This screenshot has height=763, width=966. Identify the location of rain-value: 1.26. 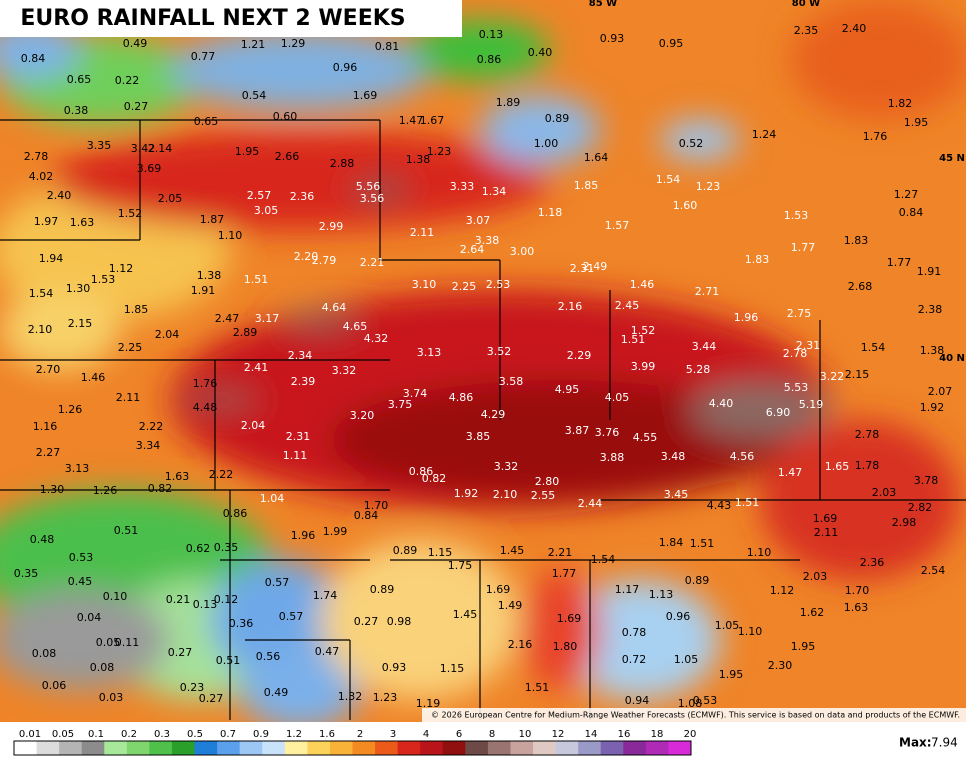
(105, 490).